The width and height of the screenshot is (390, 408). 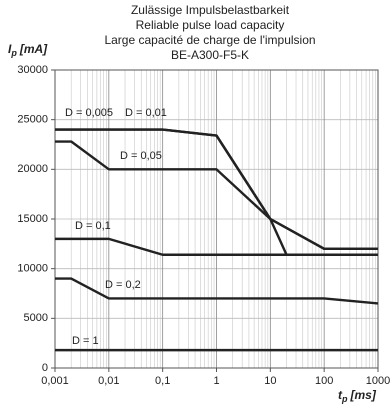 I want to click on y-tick-label: 25000, so click(x=32, y=120).